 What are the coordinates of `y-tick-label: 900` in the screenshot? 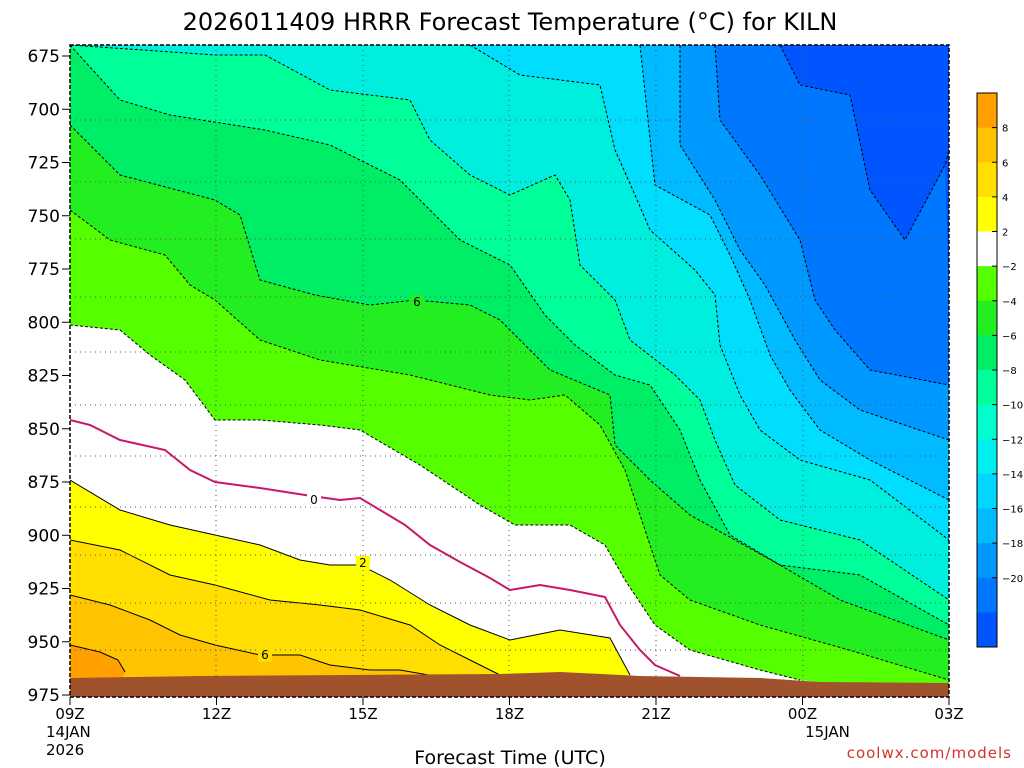 It's located at (44, 536).